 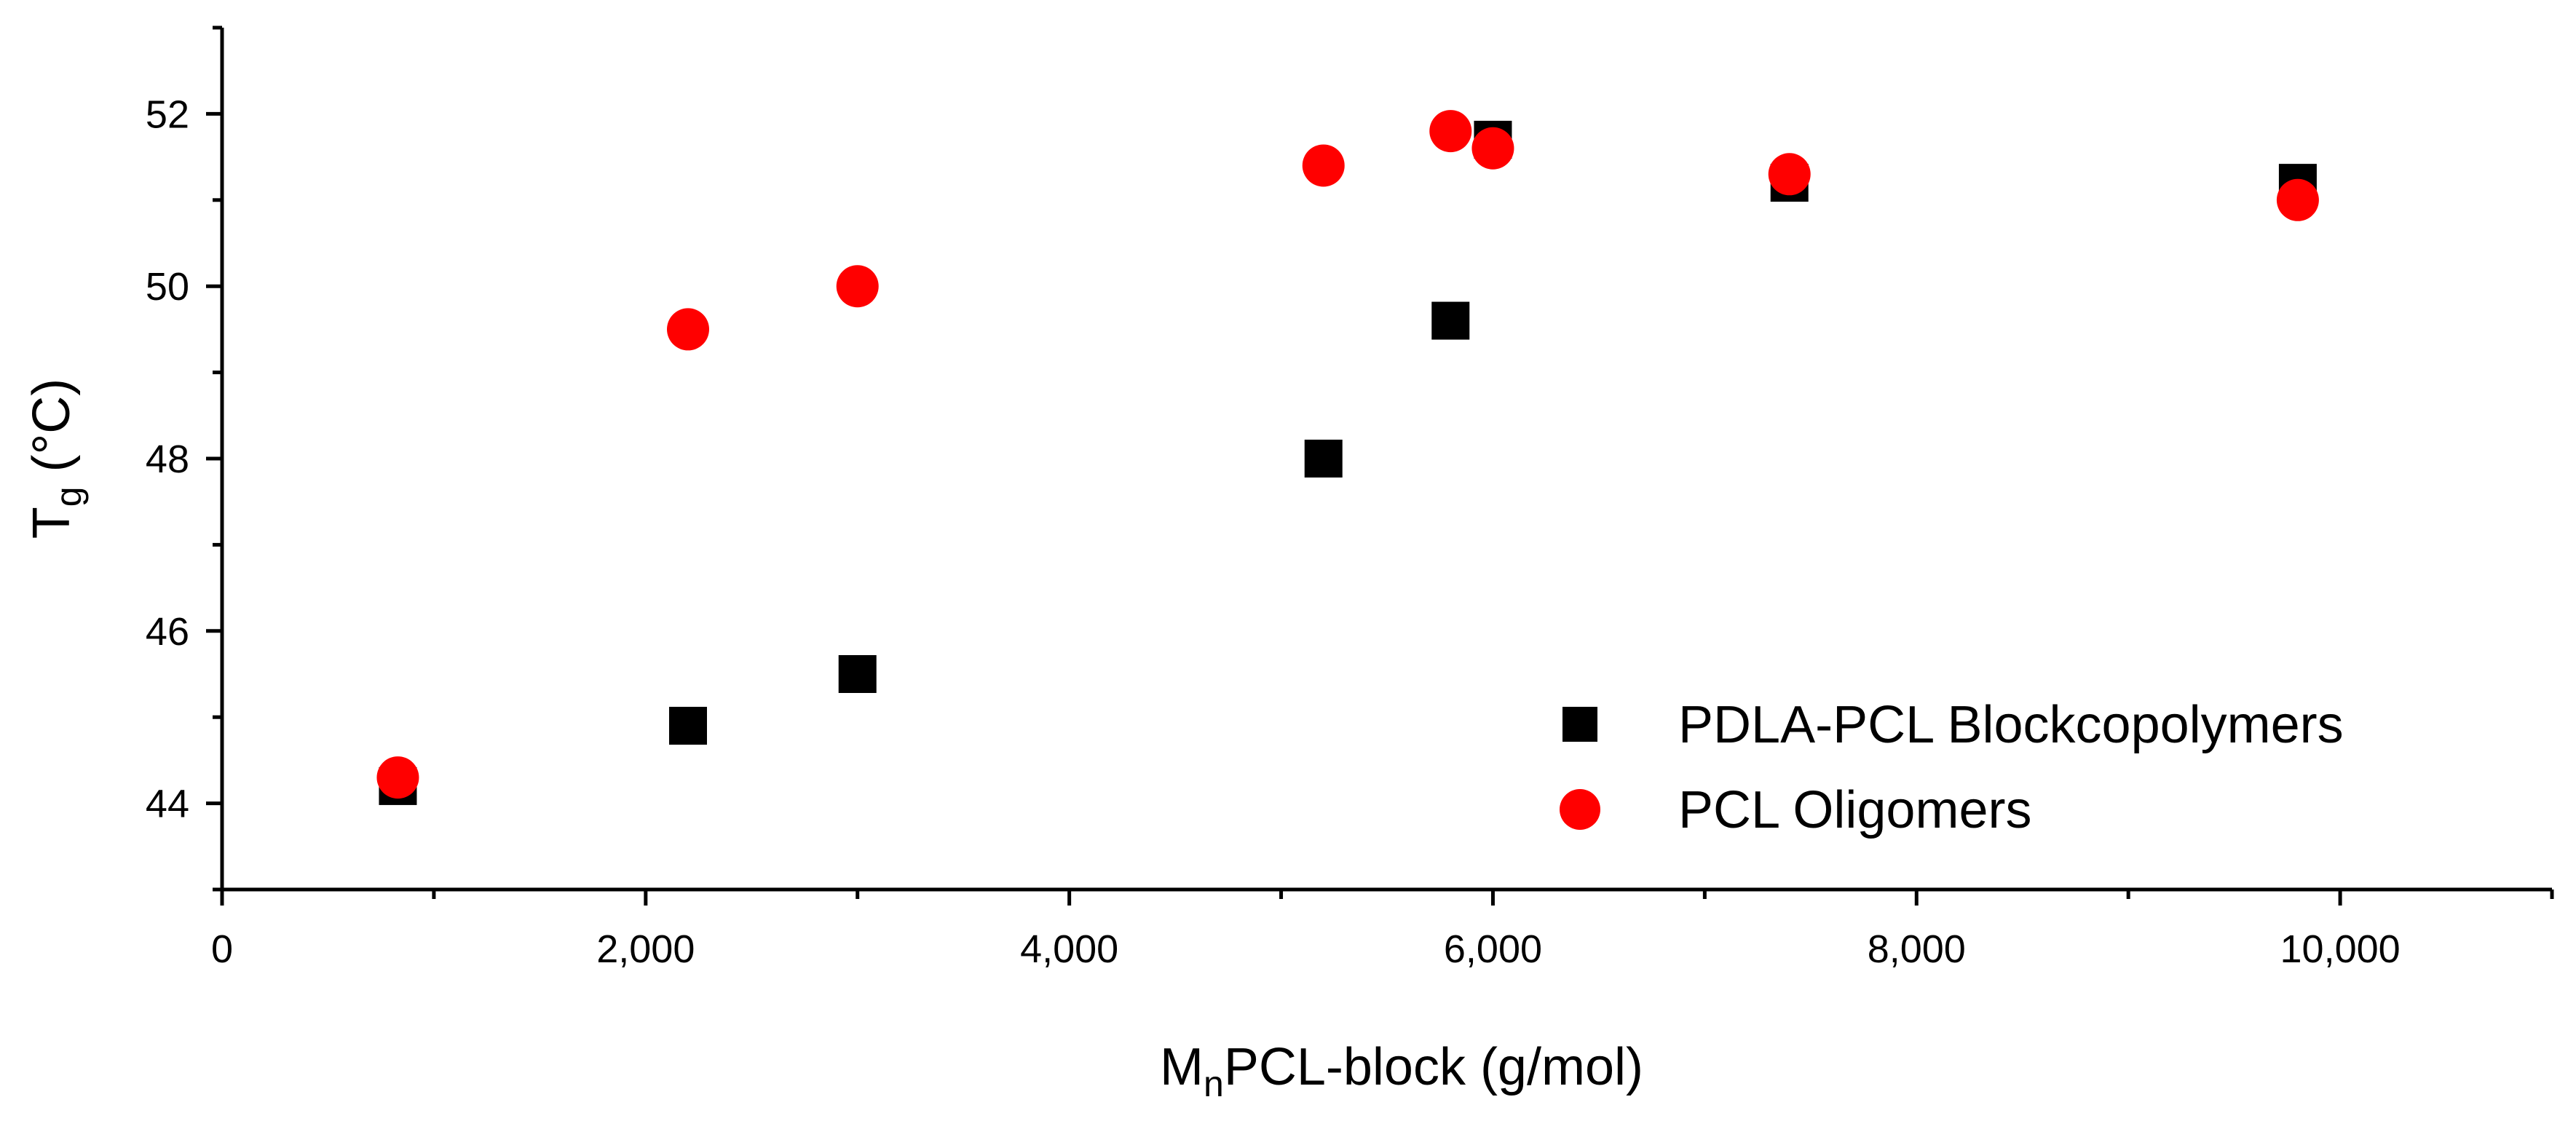 I want to click on legend-marker-pdla-pcl, so click(x=1579, y=724).